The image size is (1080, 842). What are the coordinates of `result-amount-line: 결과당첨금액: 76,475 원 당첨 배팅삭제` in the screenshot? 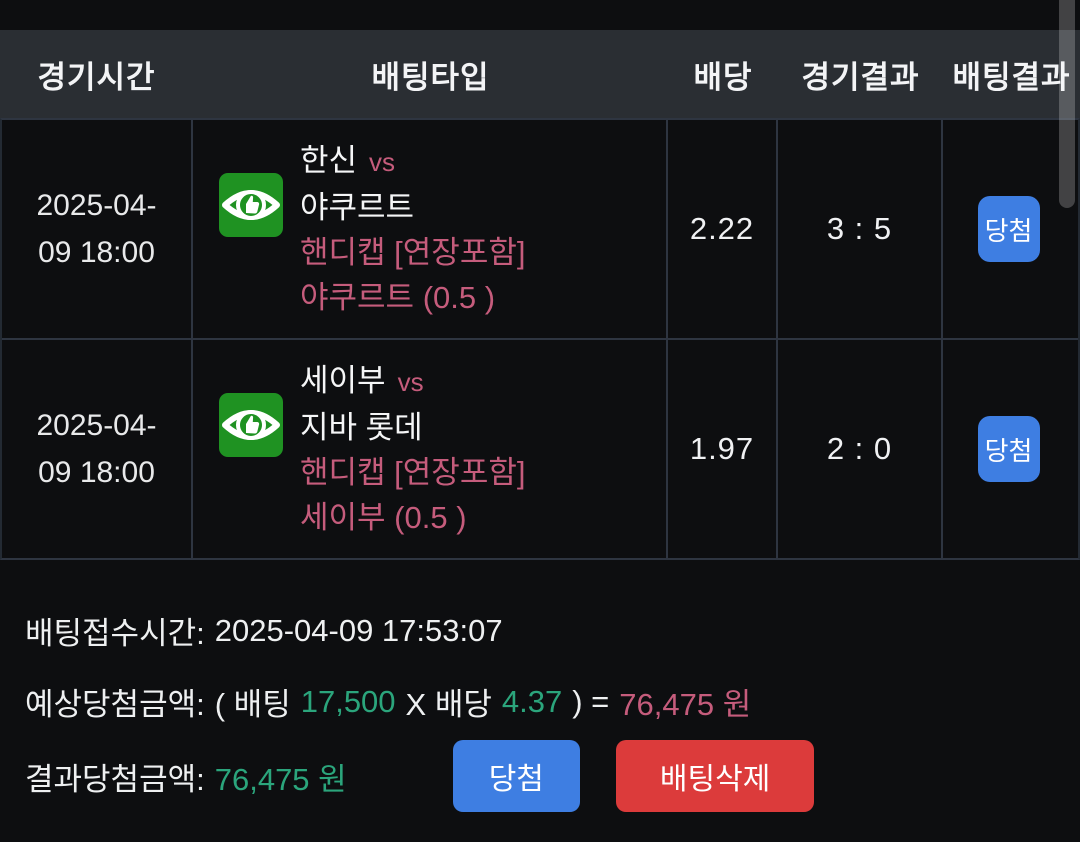 It's located at (552, 776).